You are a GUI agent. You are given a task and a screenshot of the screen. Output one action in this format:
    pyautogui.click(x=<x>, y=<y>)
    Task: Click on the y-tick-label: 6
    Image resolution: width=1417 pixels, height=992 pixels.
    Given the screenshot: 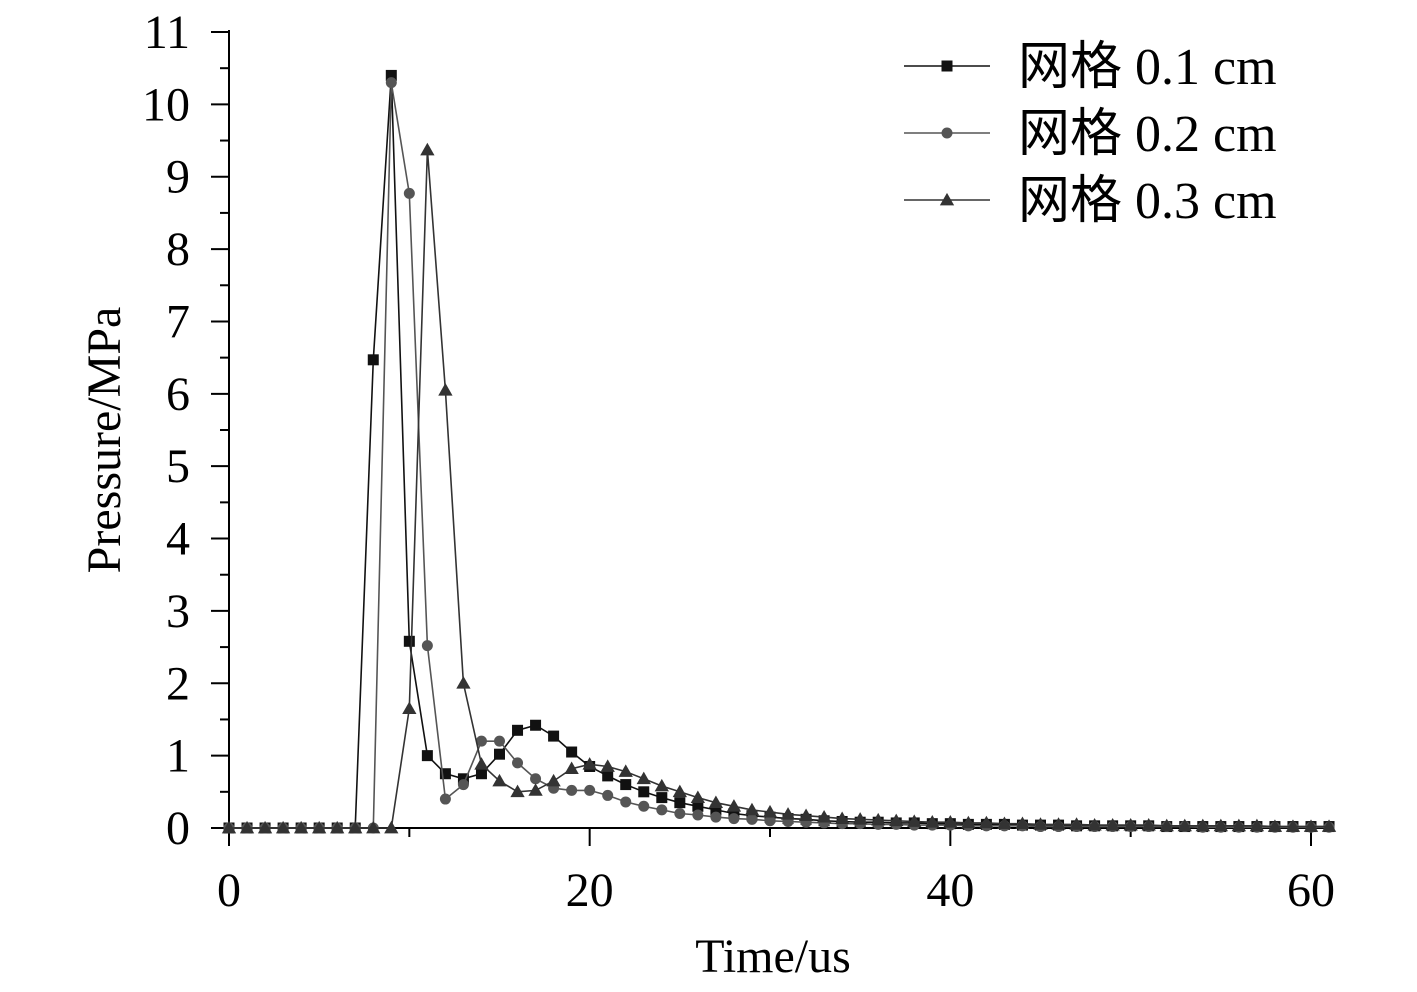 What is the action you would take?
    pyautogui.click(x=178, y=394)
    